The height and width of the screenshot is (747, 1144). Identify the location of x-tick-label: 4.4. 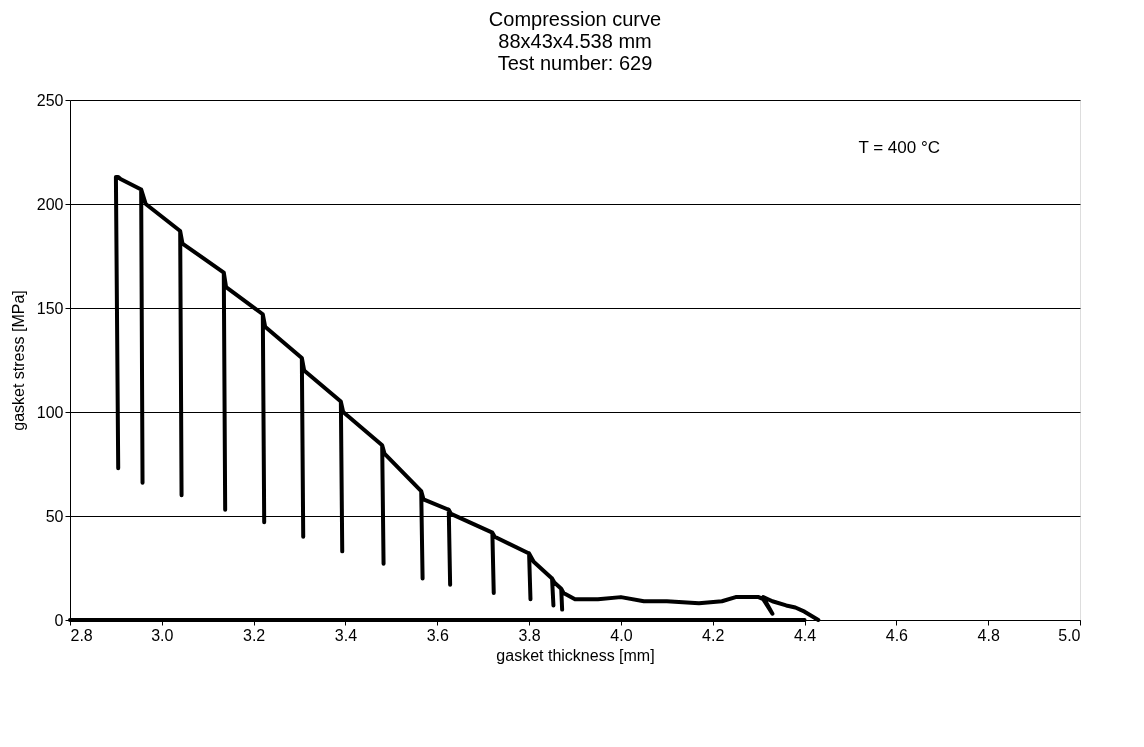
(805, 635).